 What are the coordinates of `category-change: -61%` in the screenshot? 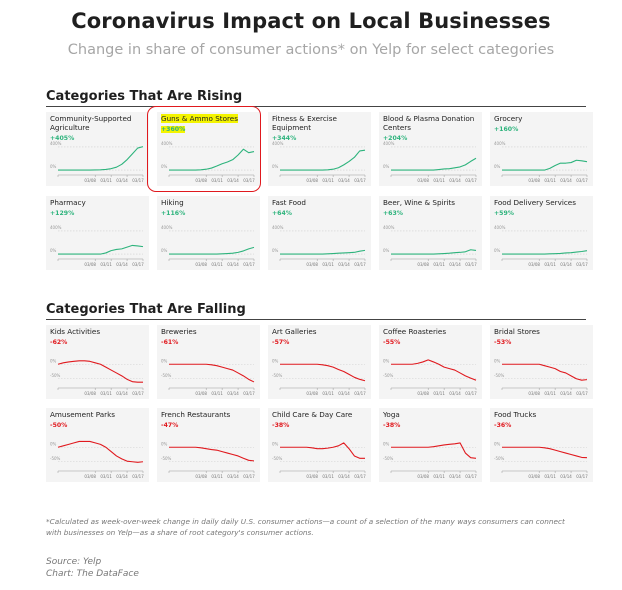 It's located at (170, 342).